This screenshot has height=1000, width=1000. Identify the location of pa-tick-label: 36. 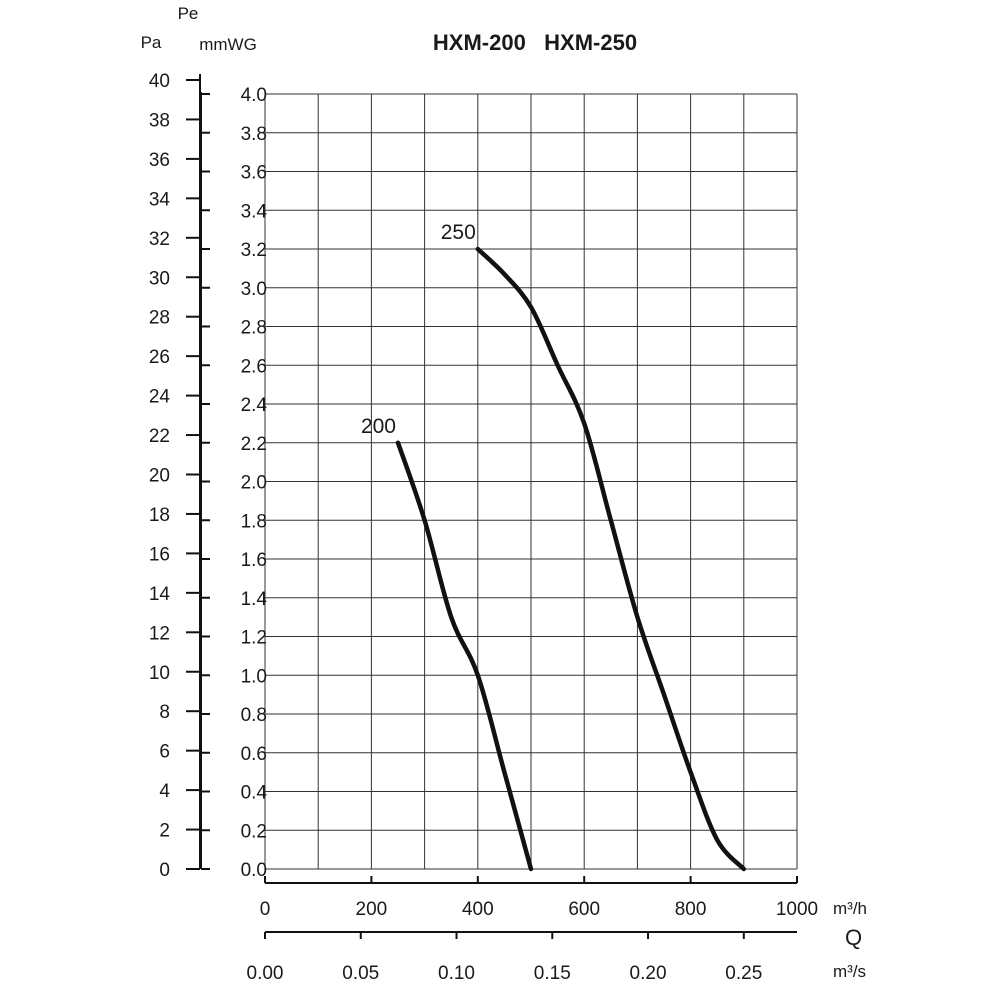
(159, 160).